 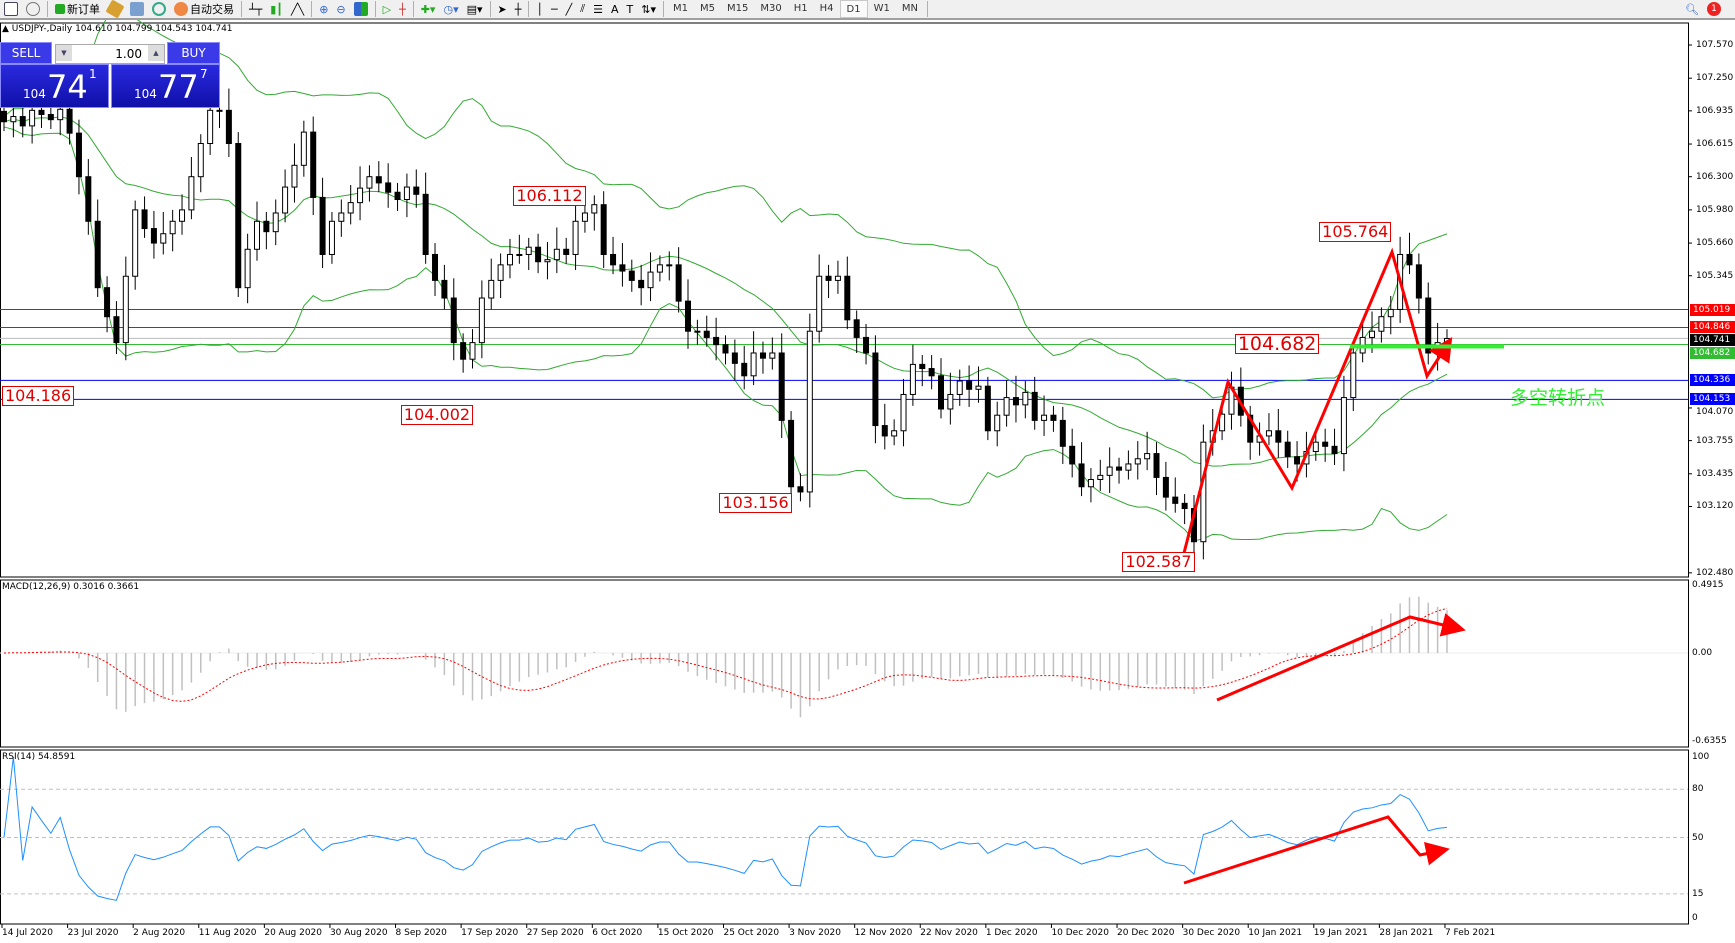 I want to click on price-axis-label: 103.120, so click(x=1715, y=506).